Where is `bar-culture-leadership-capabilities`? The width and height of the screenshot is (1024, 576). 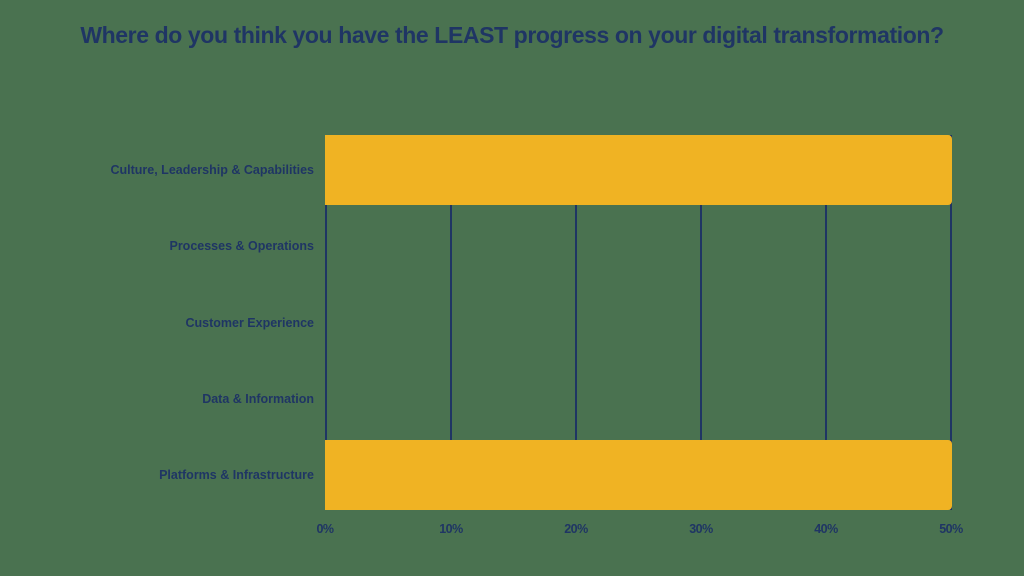 bar-culture-leadership-capabilities is located at coordinates (638, 170).